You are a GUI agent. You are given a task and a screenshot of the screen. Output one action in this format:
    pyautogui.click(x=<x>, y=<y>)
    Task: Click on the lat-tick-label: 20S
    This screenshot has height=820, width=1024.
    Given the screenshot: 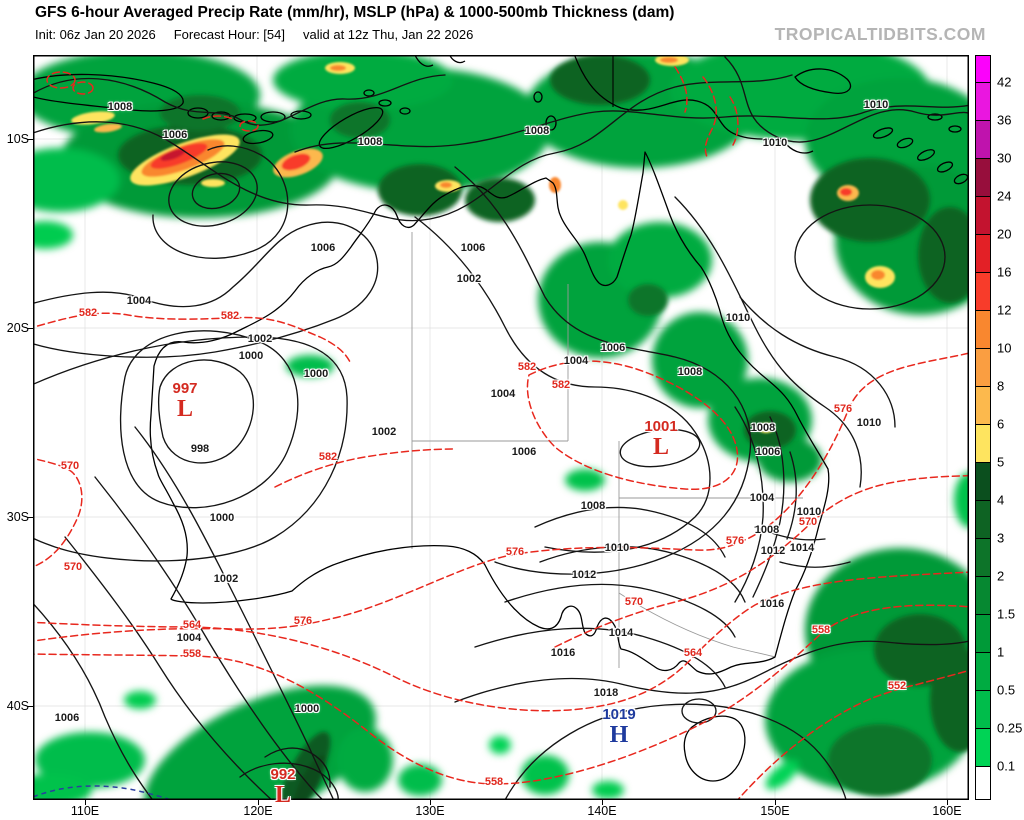 What is the action you would take?
    pyautogui.click(x=17, y=328)
    